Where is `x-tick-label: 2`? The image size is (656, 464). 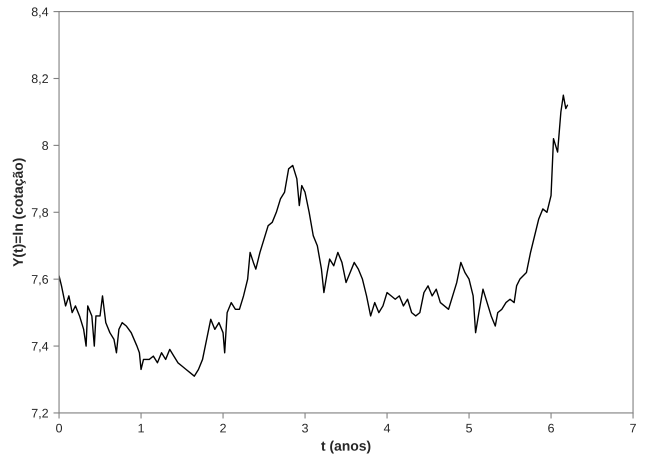 x-tick-label: 2 is located at coordinates (223, 428).